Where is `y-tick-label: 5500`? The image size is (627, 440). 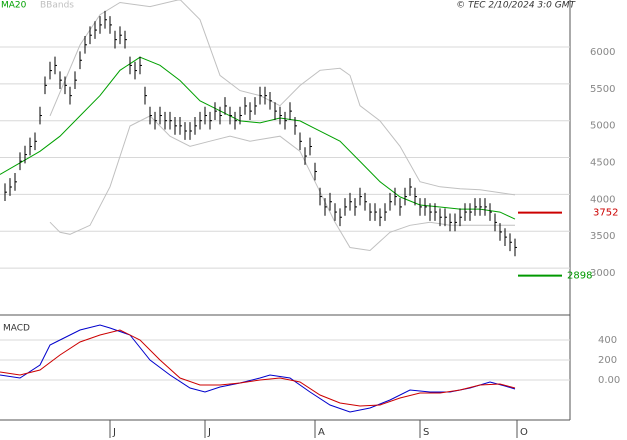 y-tick-label: 5500 is located at coordinates (602, 89).